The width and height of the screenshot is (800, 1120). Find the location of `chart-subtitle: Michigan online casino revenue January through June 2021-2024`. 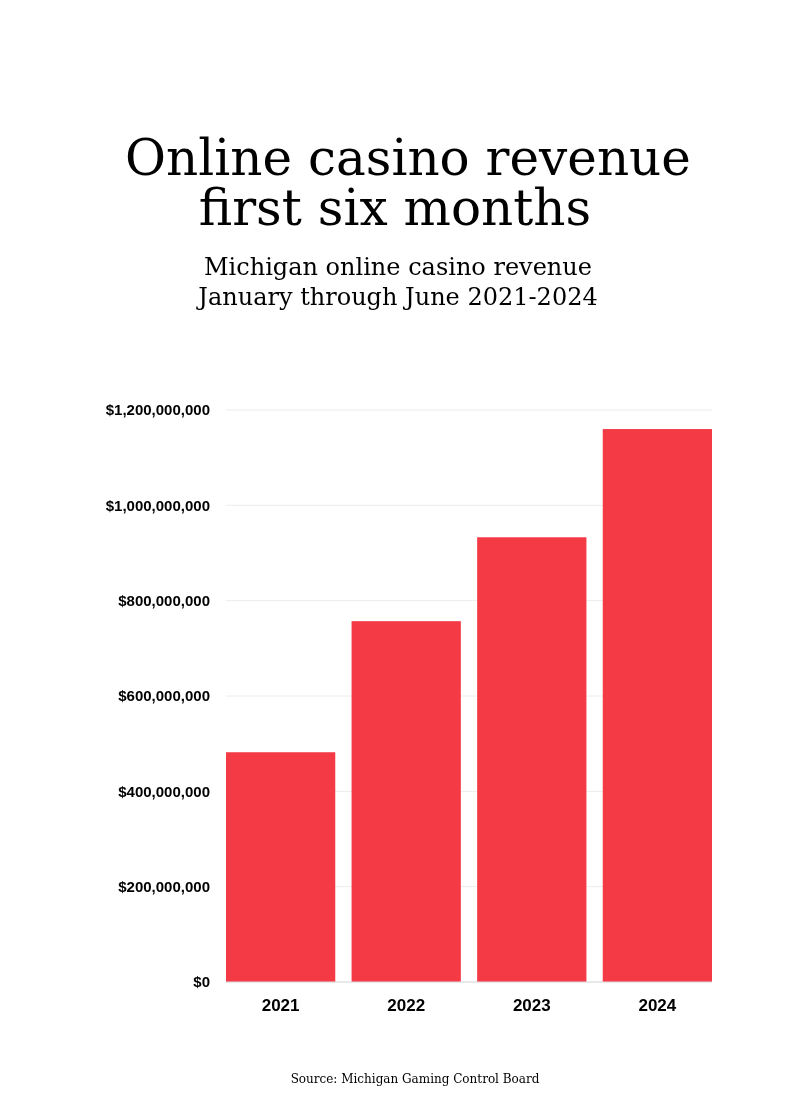

chart-subtitle: Michigan online casino revenue January through June 2021-2024 is located at coordinates (396, 282).